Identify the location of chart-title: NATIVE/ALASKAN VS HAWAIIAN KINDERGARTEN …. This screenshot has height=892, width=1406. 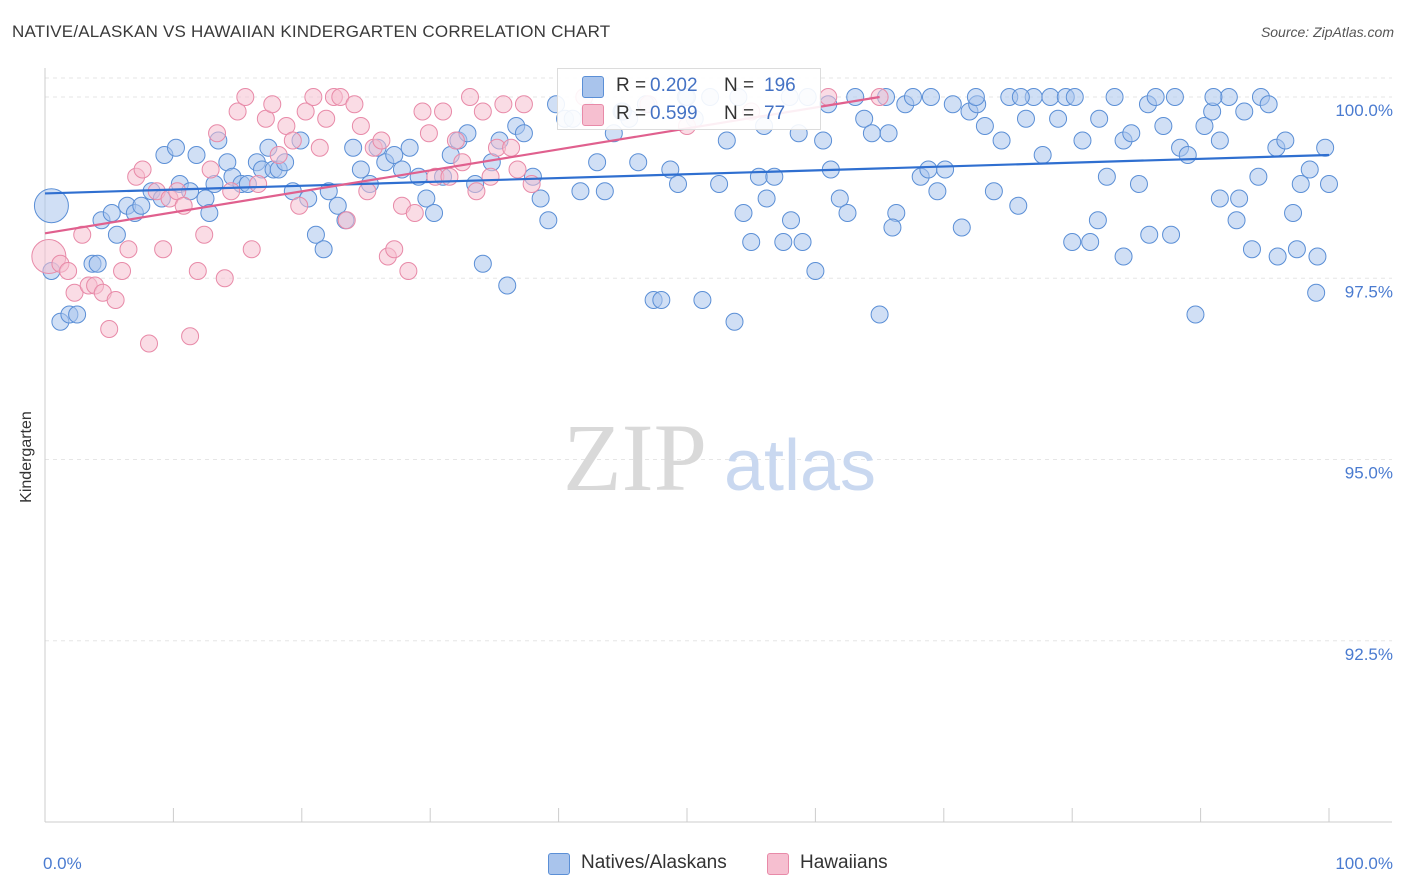
(311, 31).